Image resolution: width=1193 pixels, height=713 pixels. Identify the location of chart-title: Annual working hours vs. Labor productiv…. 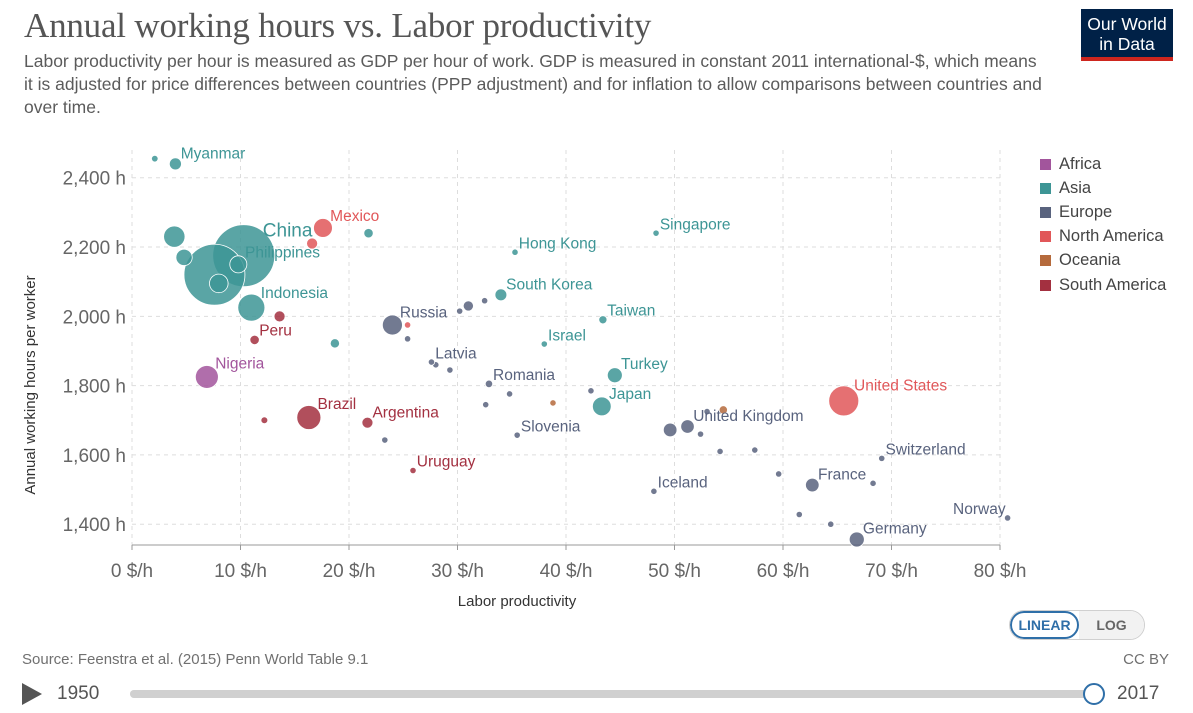
(338, 25).